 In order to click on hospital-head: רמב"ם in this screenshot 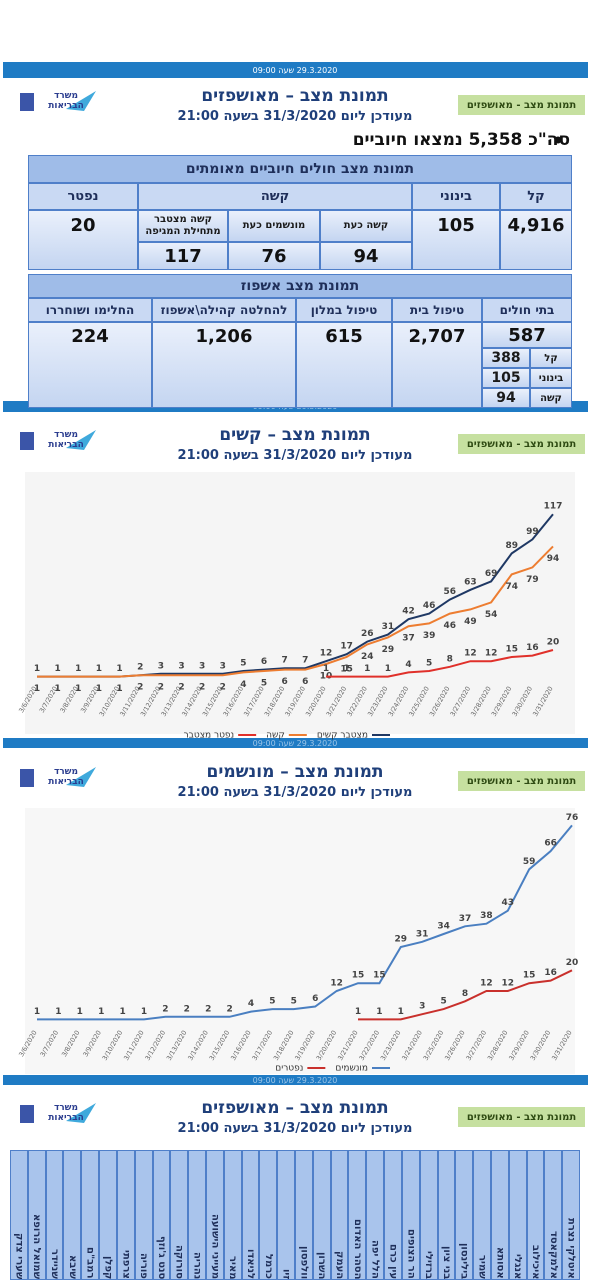, I will do `click(90, 1215)`.